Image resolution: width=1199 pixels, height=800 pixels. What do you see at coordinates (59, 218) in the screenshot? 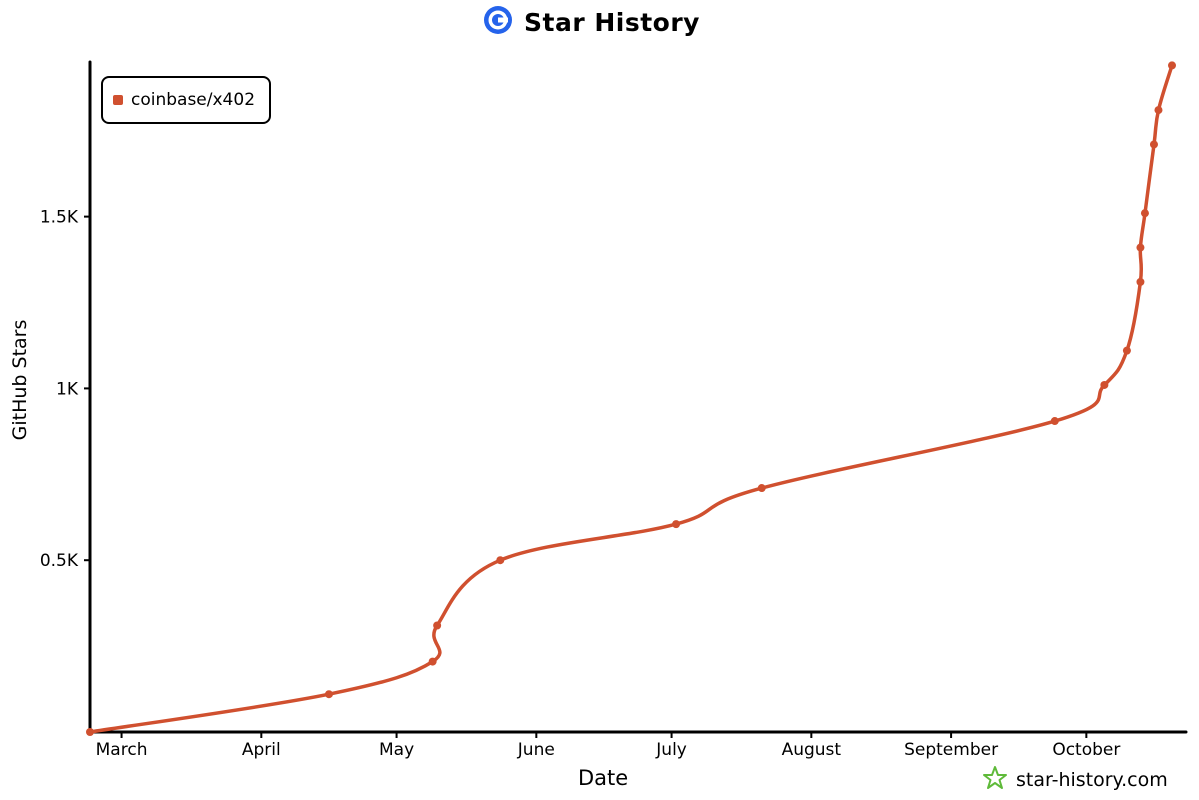
I see `y-tick-label: 1.5K` at bounding box center [59, 218].